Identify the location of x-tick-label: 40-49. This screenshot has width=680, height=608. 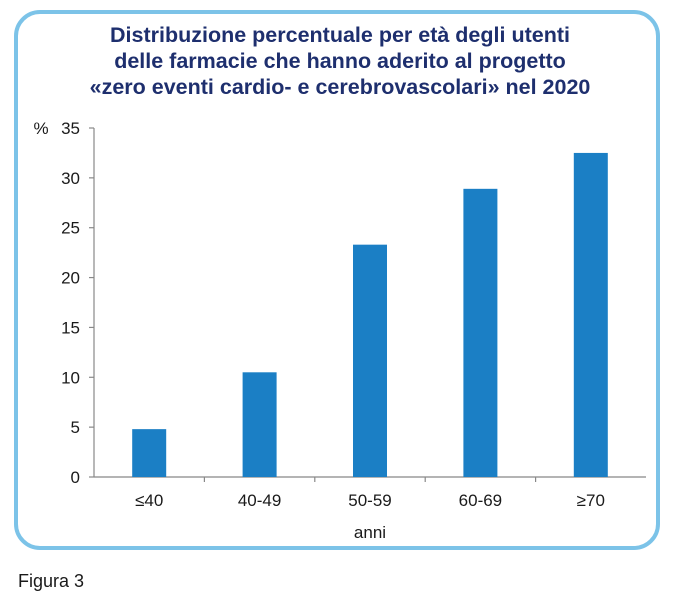
(259, 500).